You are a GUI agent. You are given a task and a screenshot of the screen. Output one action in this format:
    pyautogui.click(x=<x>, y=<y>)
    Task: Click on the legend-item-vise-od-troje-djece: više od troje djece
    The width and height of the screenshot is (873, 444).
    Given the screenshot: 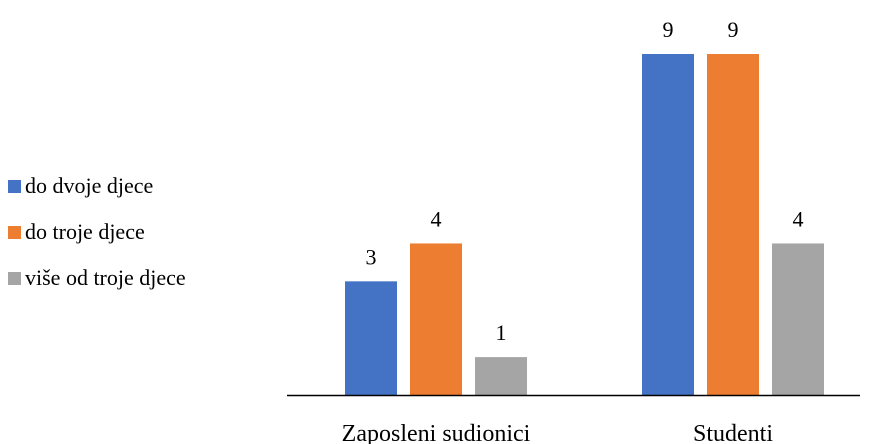 What is the action you would take?
    pyautogui.click(x=97, y=278)
    